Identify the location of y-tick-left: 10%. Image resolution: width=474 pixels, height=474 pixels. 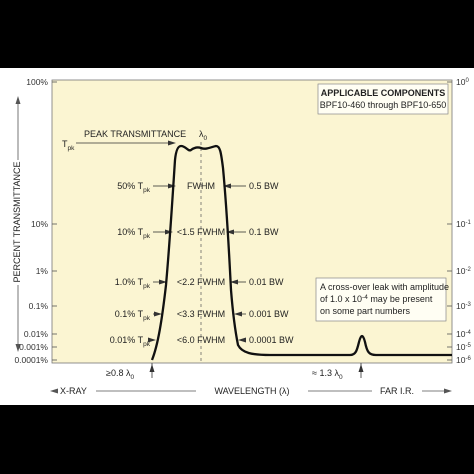
(39, 224).